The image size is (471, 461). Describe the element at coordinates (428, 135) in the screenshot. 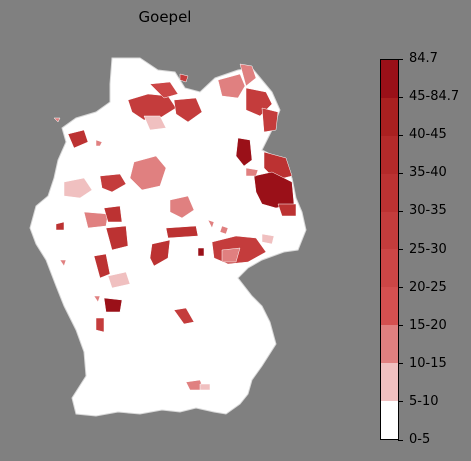

I see `colorbar-tick-label: 40-45` at that location.